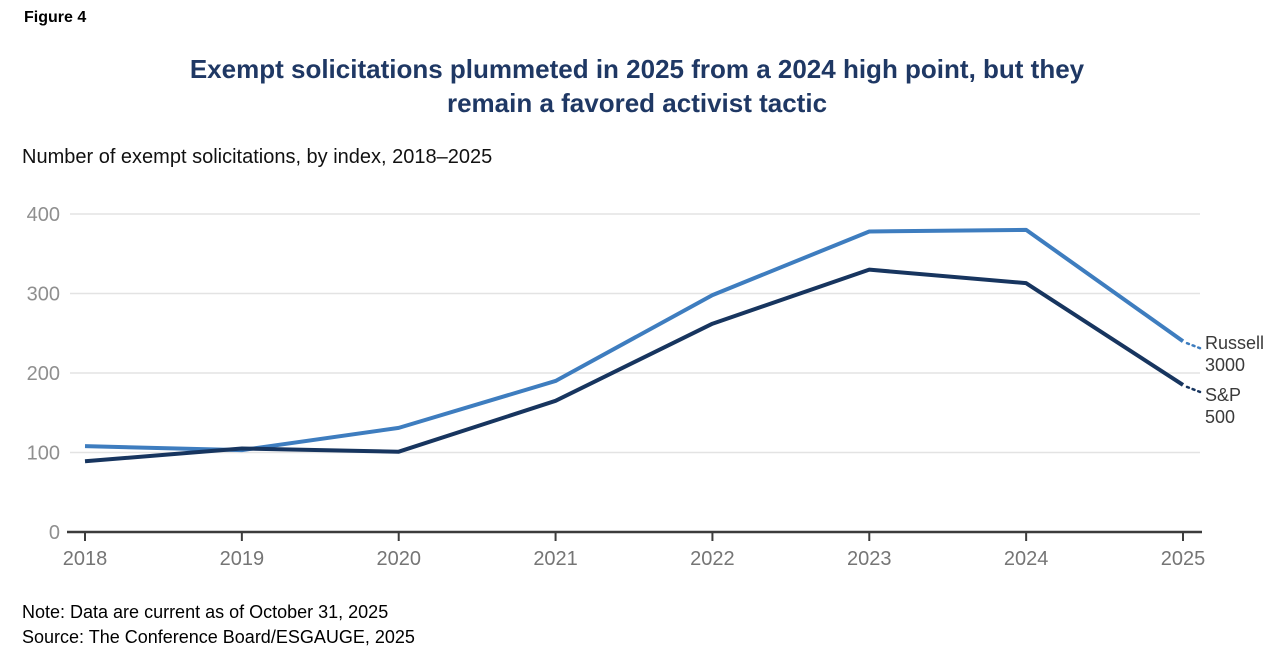 Image resolution: width=1274 pixels, height=662 pixels. I want to click on x-tick-label-2025: 2025, so click(1183, 559).